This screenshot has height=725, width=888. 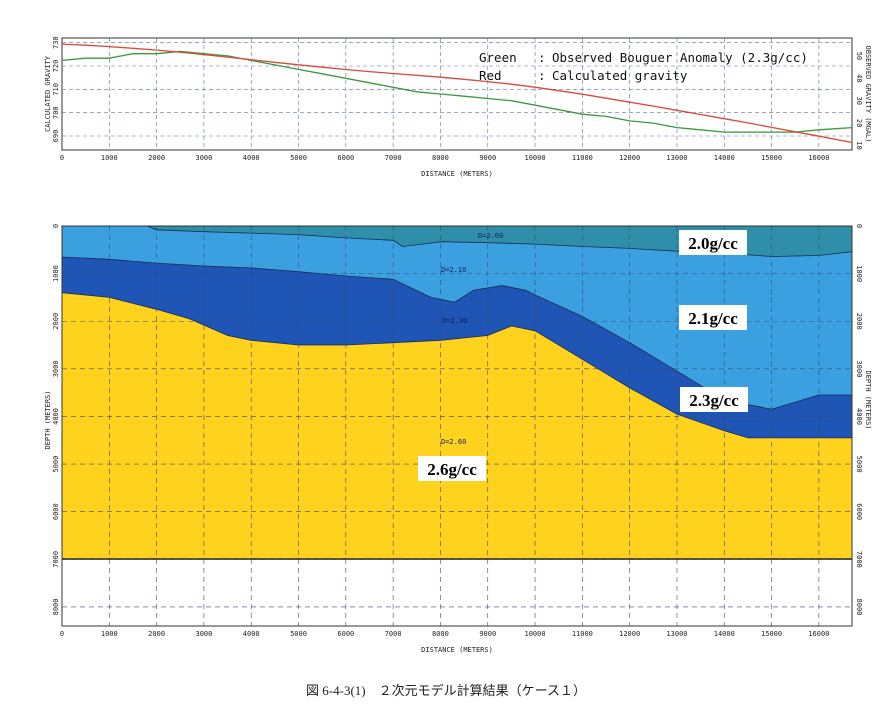 I want to click on legend-sep-red: :, so click(x=542, y=75).